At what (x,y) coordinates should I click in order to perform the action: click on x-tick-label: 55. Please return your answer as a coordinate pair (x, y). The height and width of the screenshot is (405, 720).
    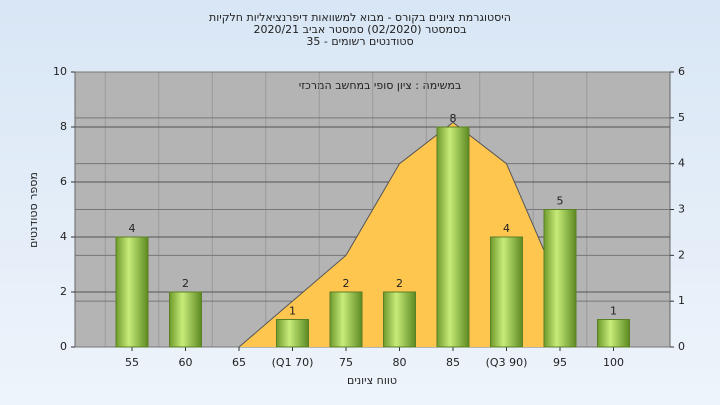
    Looking at the image, I should click on (132, 362).